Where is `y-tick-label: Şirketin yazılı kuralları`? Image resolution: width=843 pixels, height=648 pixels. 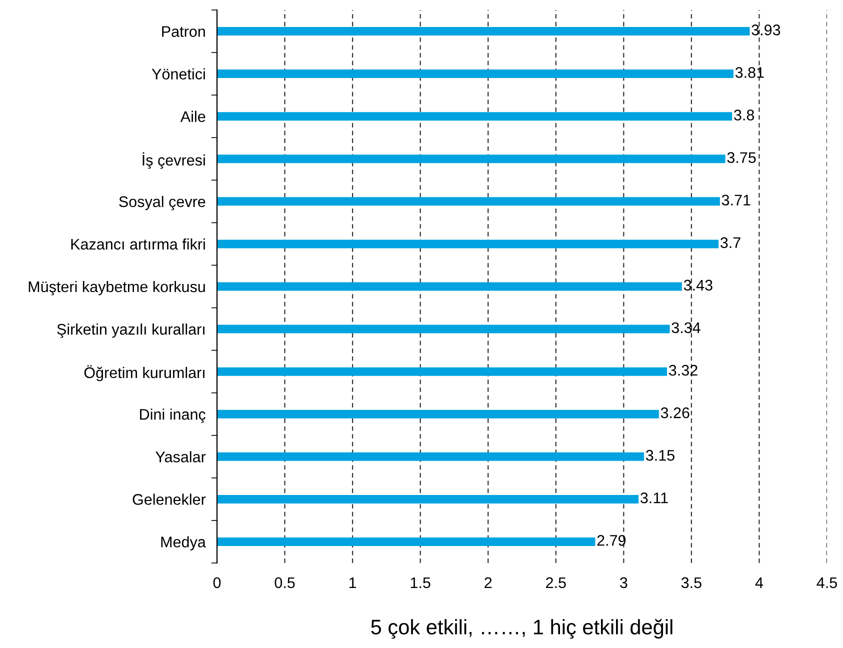 y-tick-label: Şirketin yazılı kuralları is located at coordinates (130, 331).